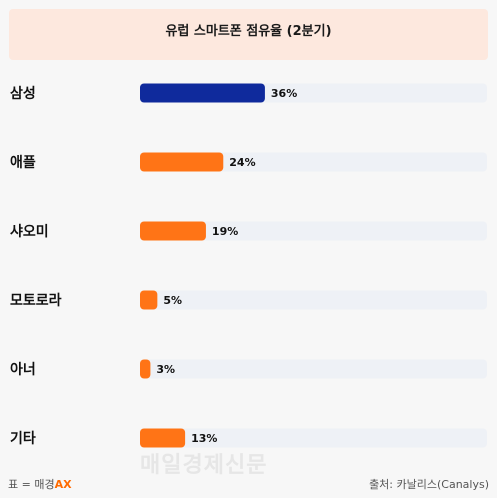  Describe the element at coordinates (204, 465) in the screenshot. I see `watermark-text: 매일경제신문` at that location.